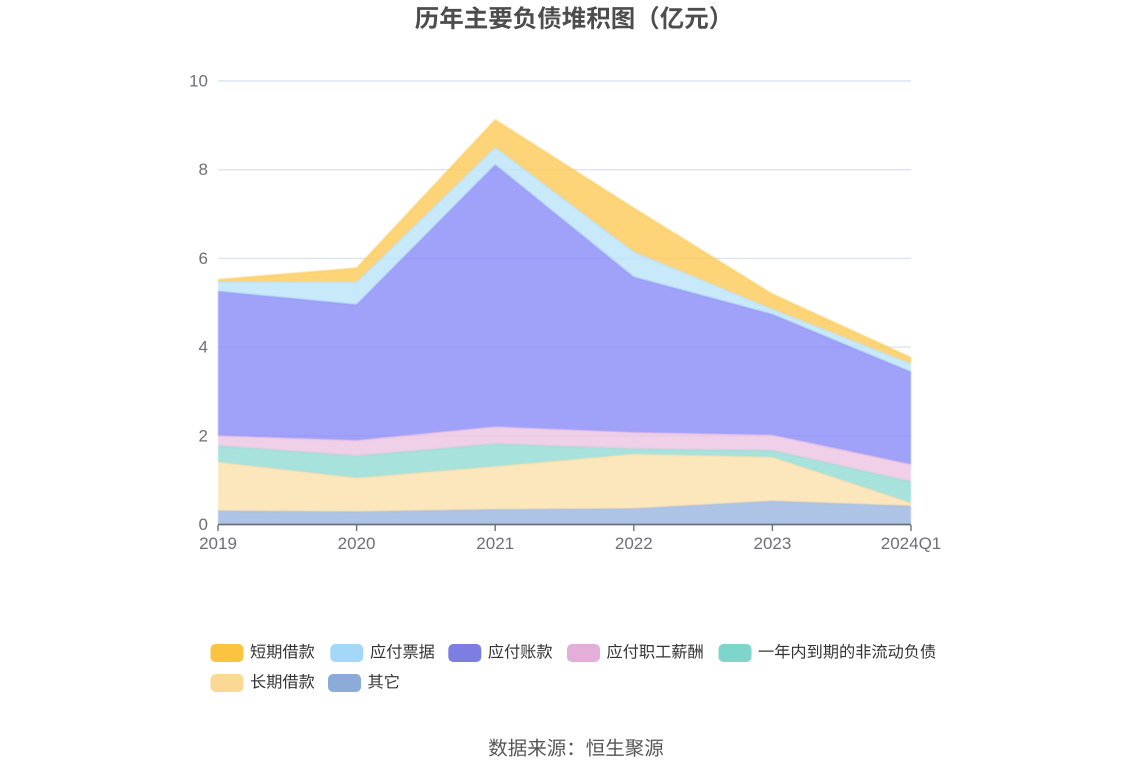 The height and width of the screenshot is (776, 1148). What do you see at coordinates (495, 543) in the screenshot?
I see `svg-text: 2021` at bounding box center [495, 543].